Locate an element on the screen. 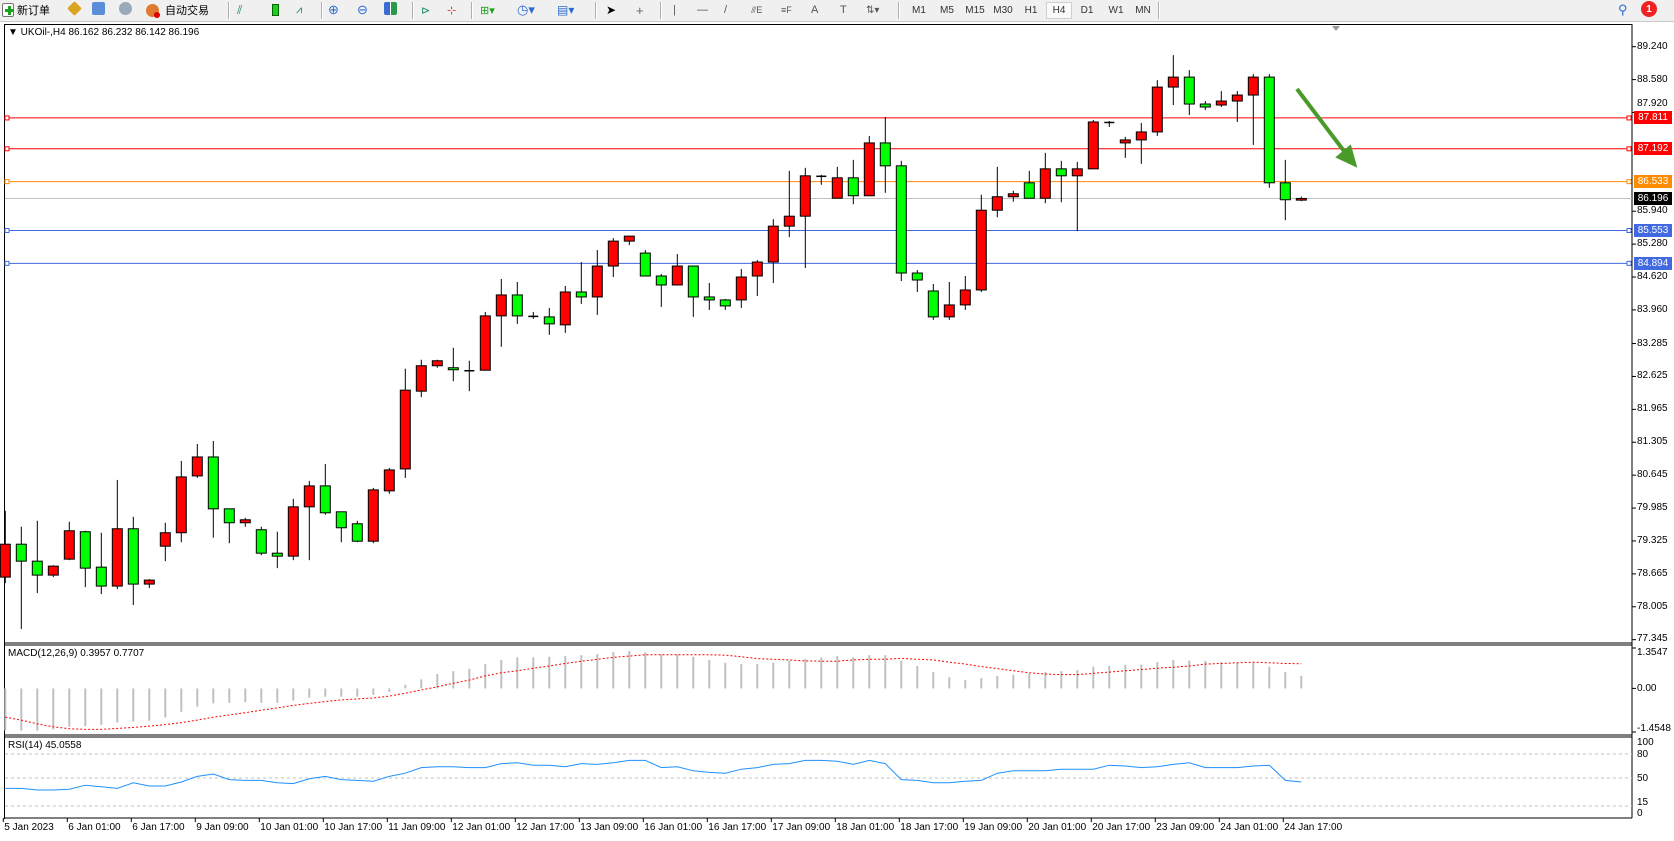 The width and height of the screenshot is (1674, 841). time-axis-label: 18 Jan 17:00 is located at coordinates (929, 827).